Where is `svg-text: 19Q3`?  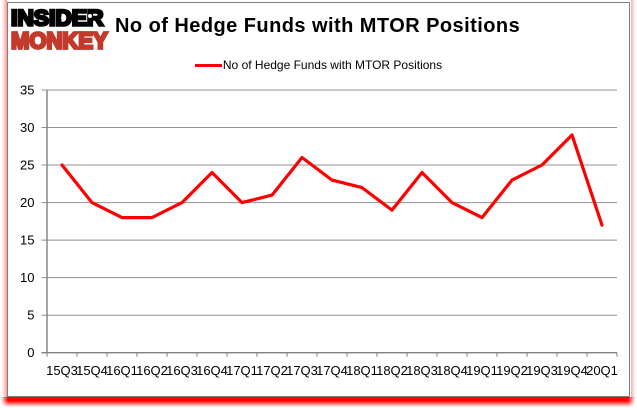 svg-text: 19Q3 is located at coordinates (542, 370).